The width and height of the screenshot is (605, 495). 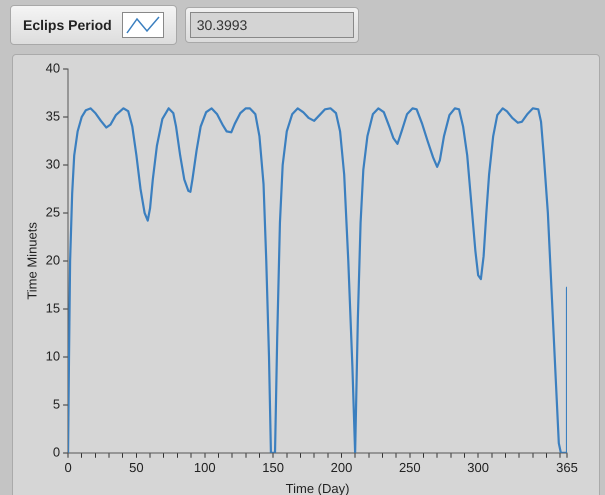 I want to click on y-tick-label: 20, so click(x=53, y=260).